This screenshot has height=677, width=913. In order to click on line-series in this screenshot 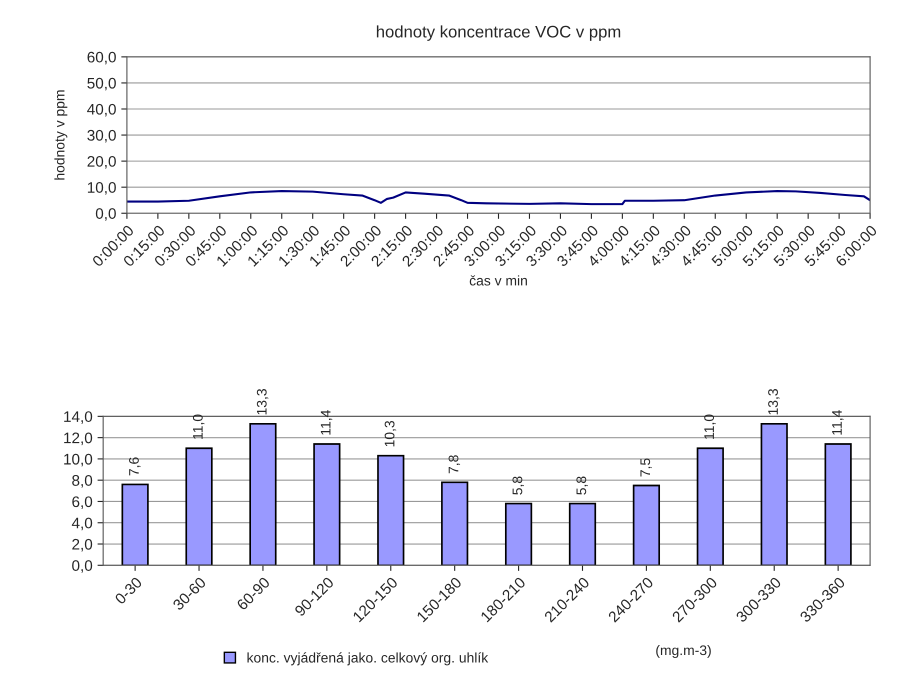, I will do `click(498, 198)`.